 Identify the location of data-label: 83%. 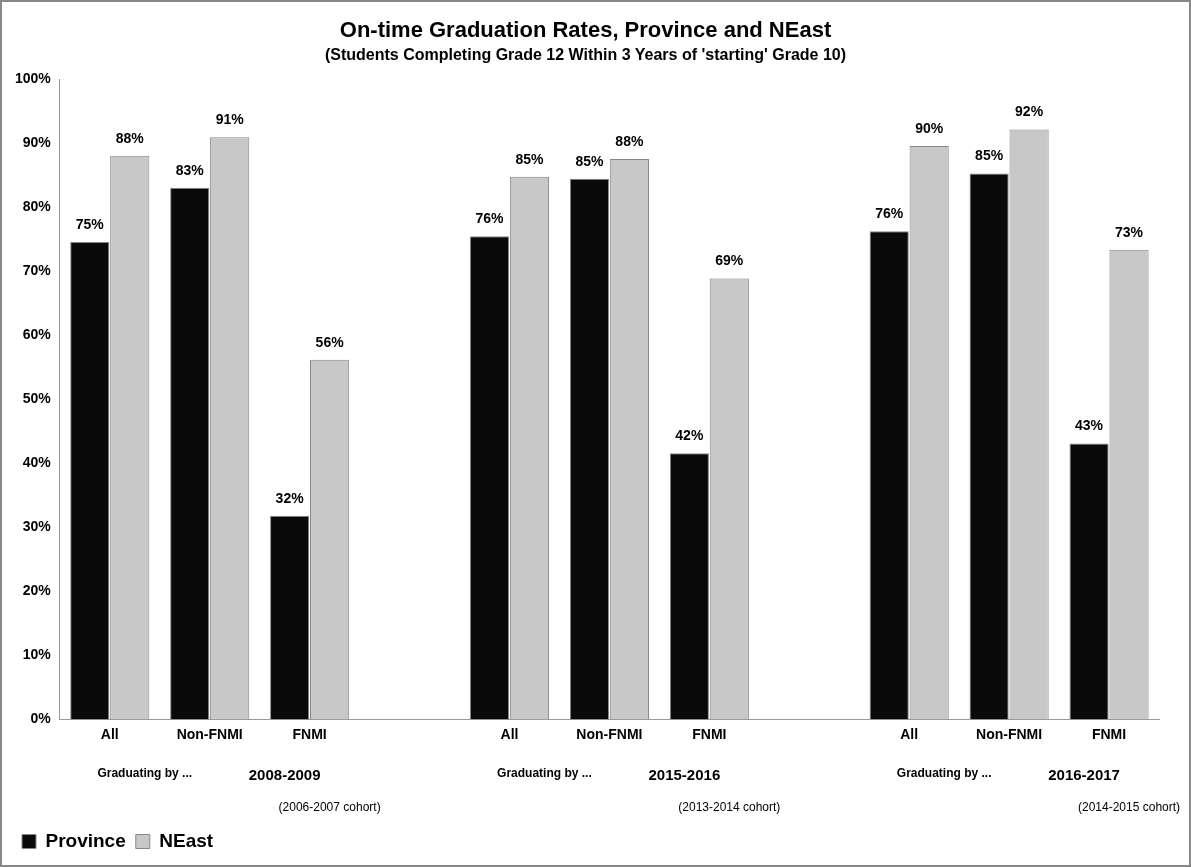
(190, 169).